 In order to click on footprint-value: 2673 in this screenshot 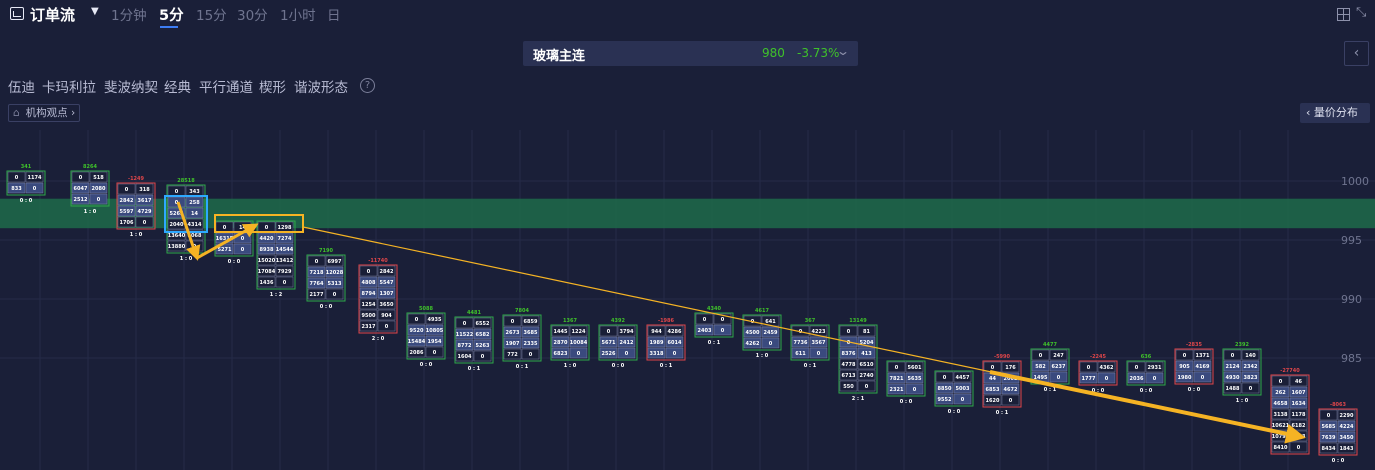, I will do `click(513, 333)`.